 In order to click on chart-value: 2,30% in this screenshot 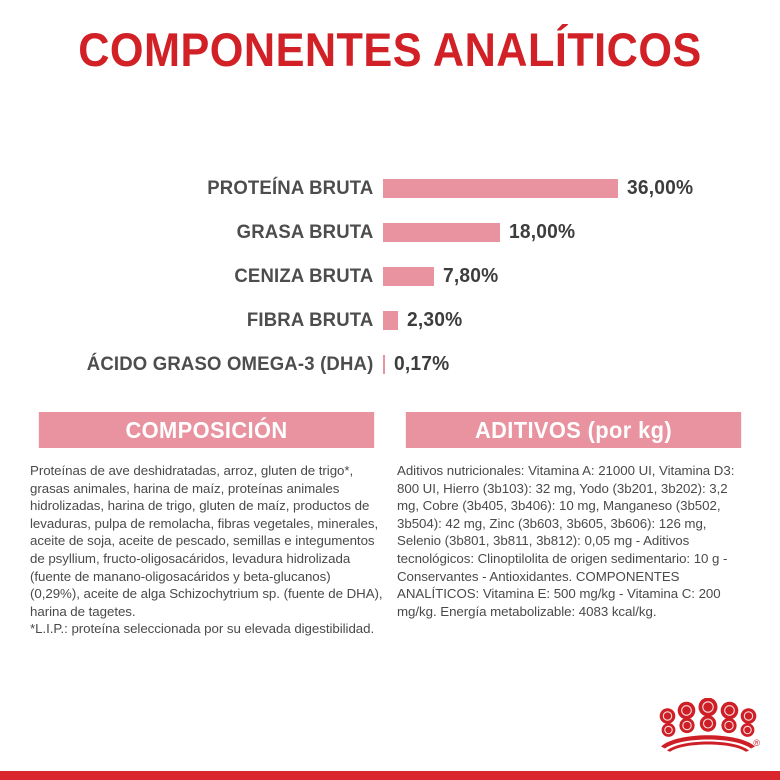, I will do `click(435, 319)`.